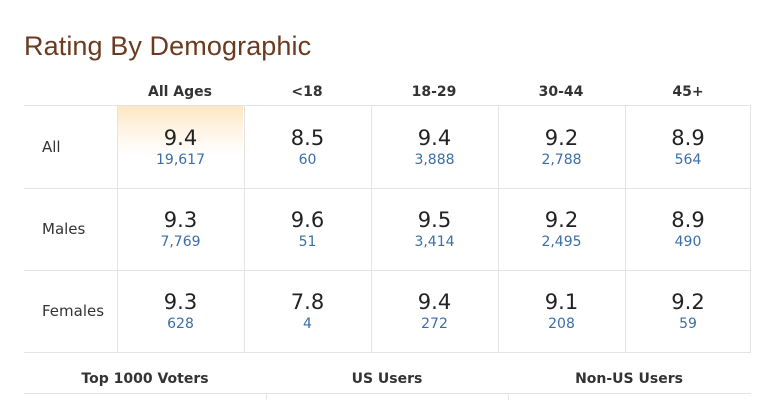  Describe the element at coordinates (434, 160) in the screenshot. I see `vote-count-link: 3,888` at that location.